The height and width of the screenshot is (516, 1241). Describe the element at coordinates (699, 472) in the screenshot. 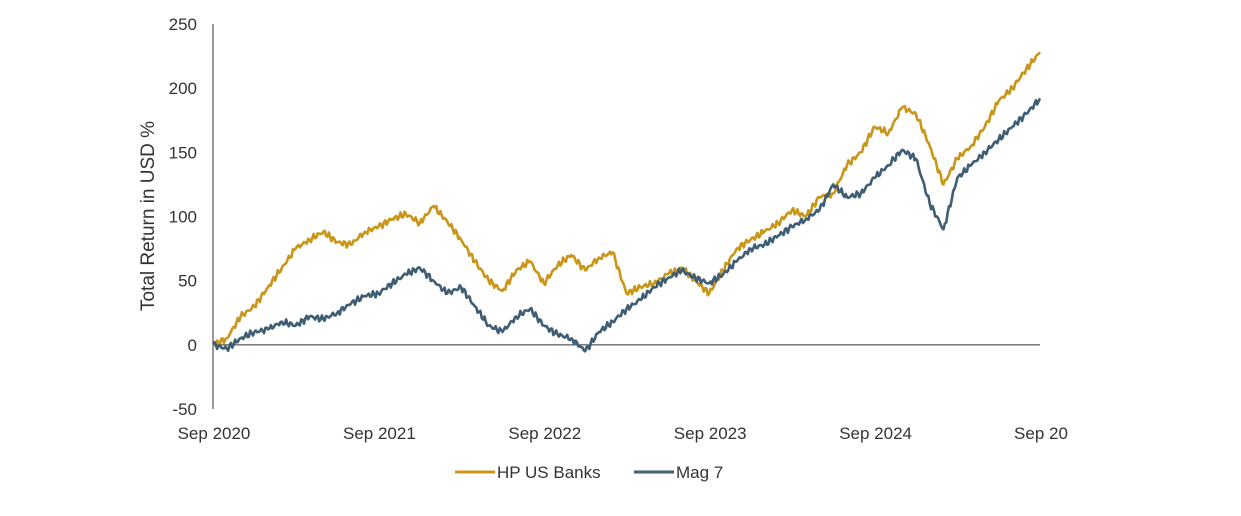

I see `legend-label: Mag 7` at that location.